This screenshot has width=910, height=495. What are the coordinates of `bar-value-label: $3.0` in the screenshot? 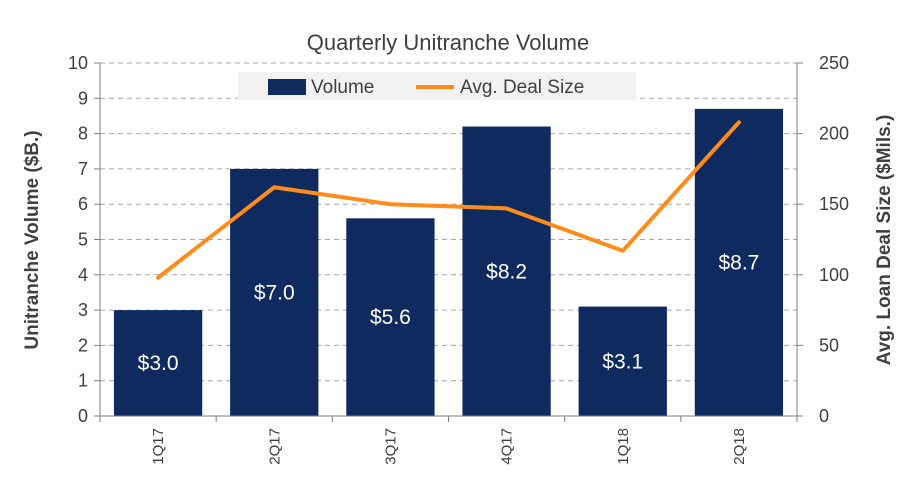 It's located at (158, 363).